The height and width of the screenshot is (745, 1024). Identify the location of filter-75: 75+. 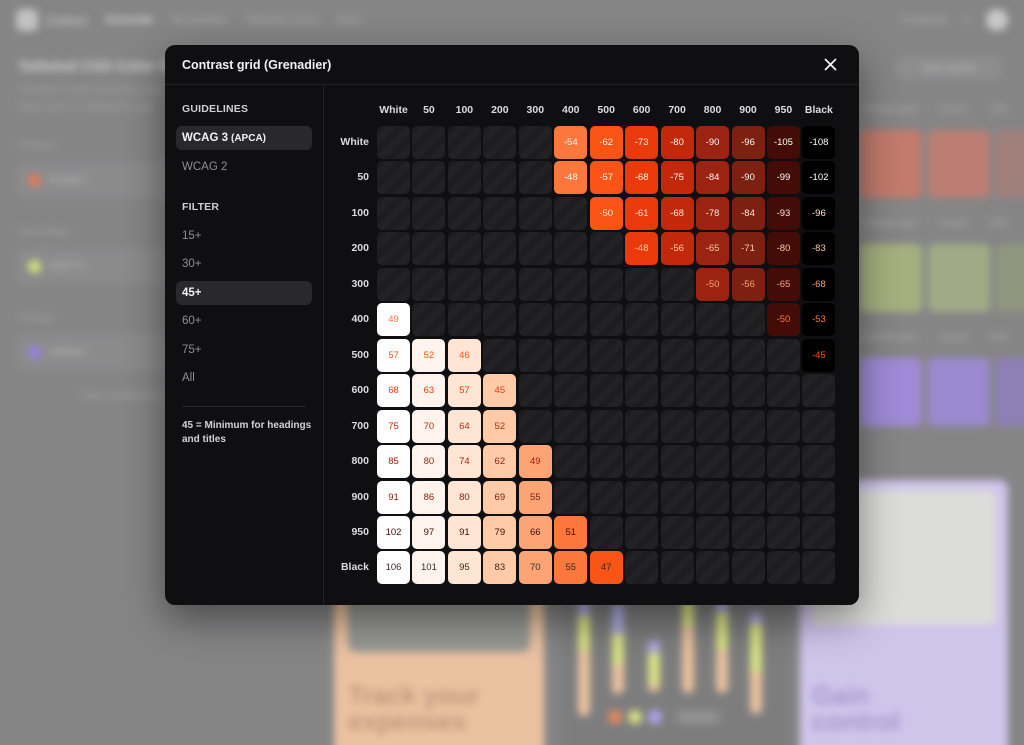
(192, 349).